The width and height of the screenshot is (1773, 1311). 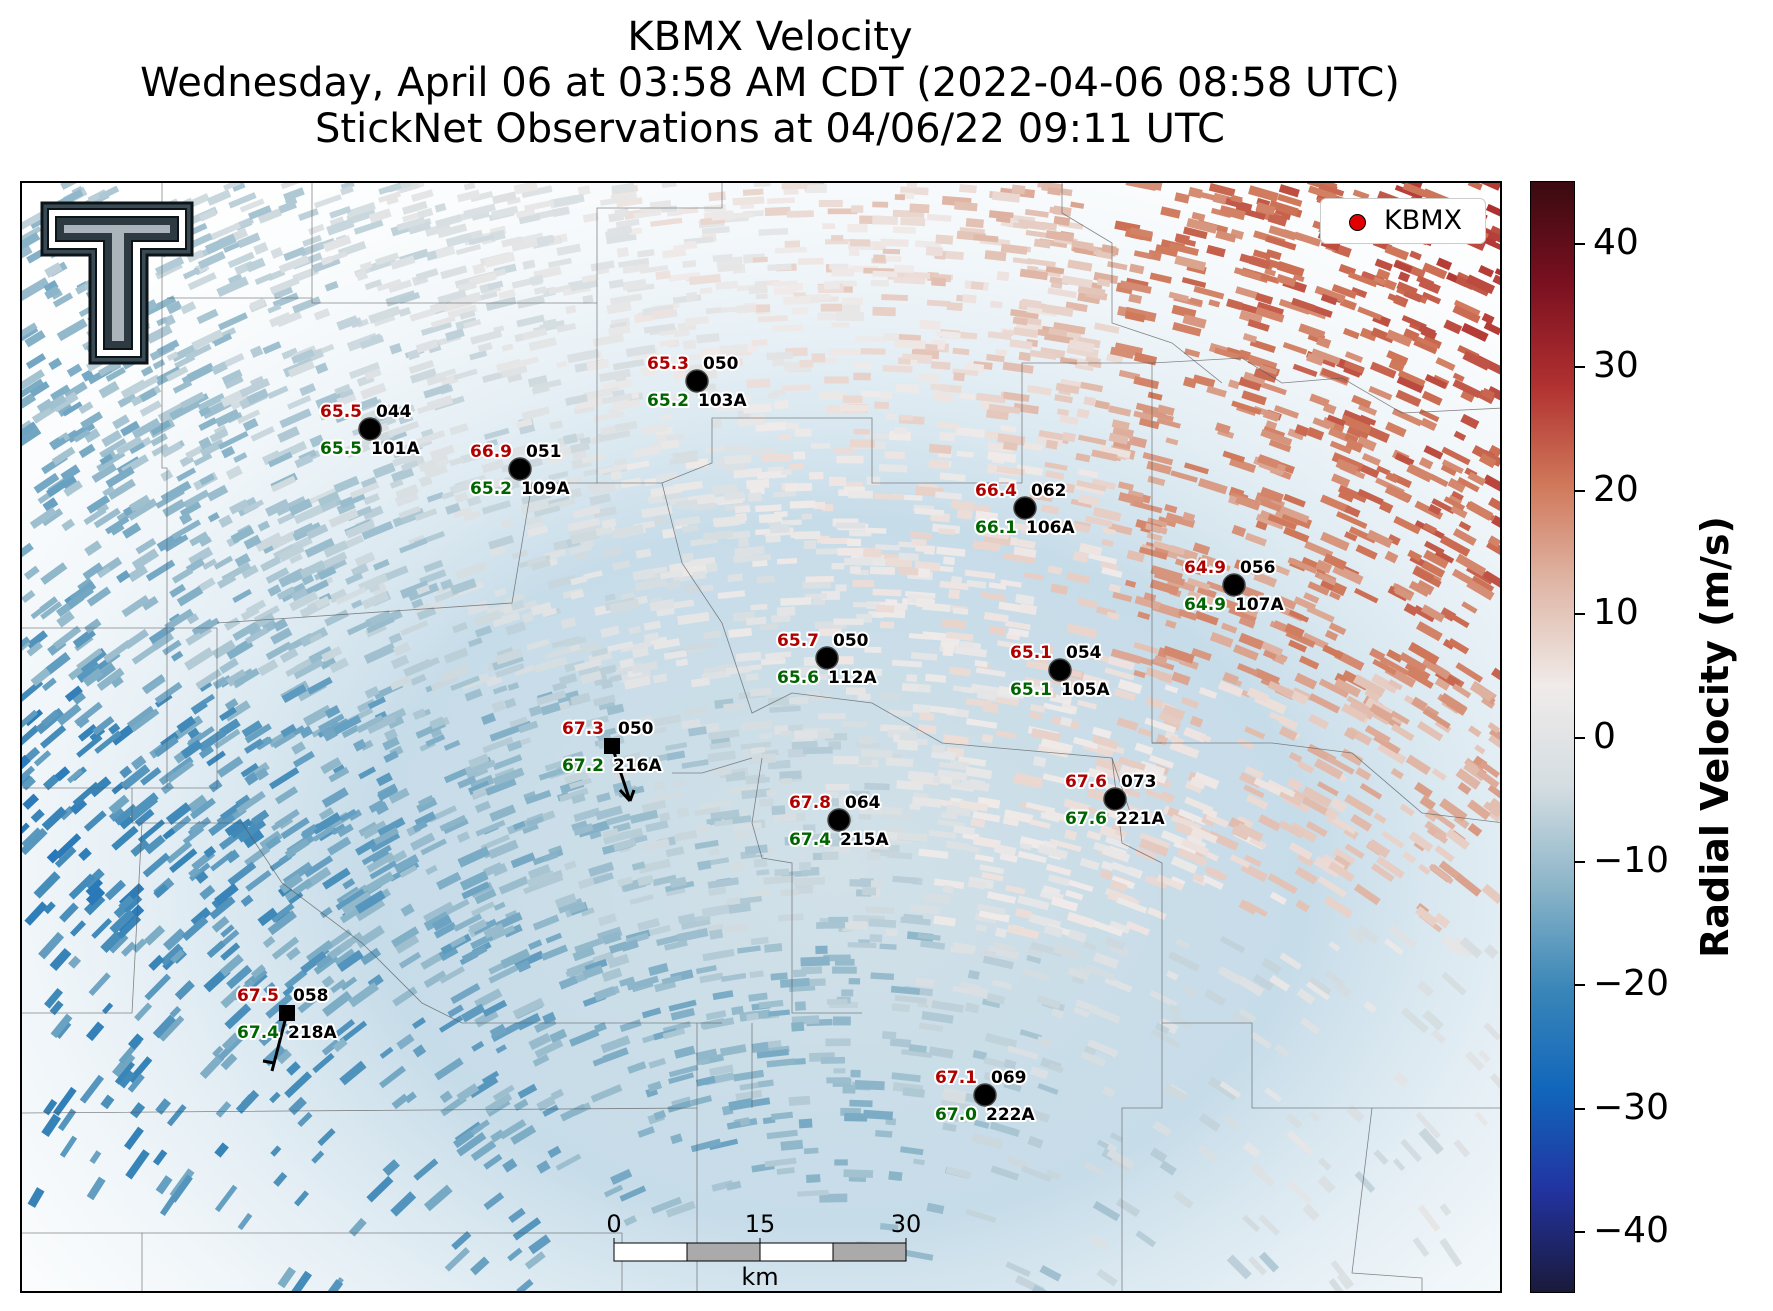 What do you see at coordinates (956, 1115) in the screenshot?
I see `station-dewpoint: 67.0` at bounding box center [956, 1115].